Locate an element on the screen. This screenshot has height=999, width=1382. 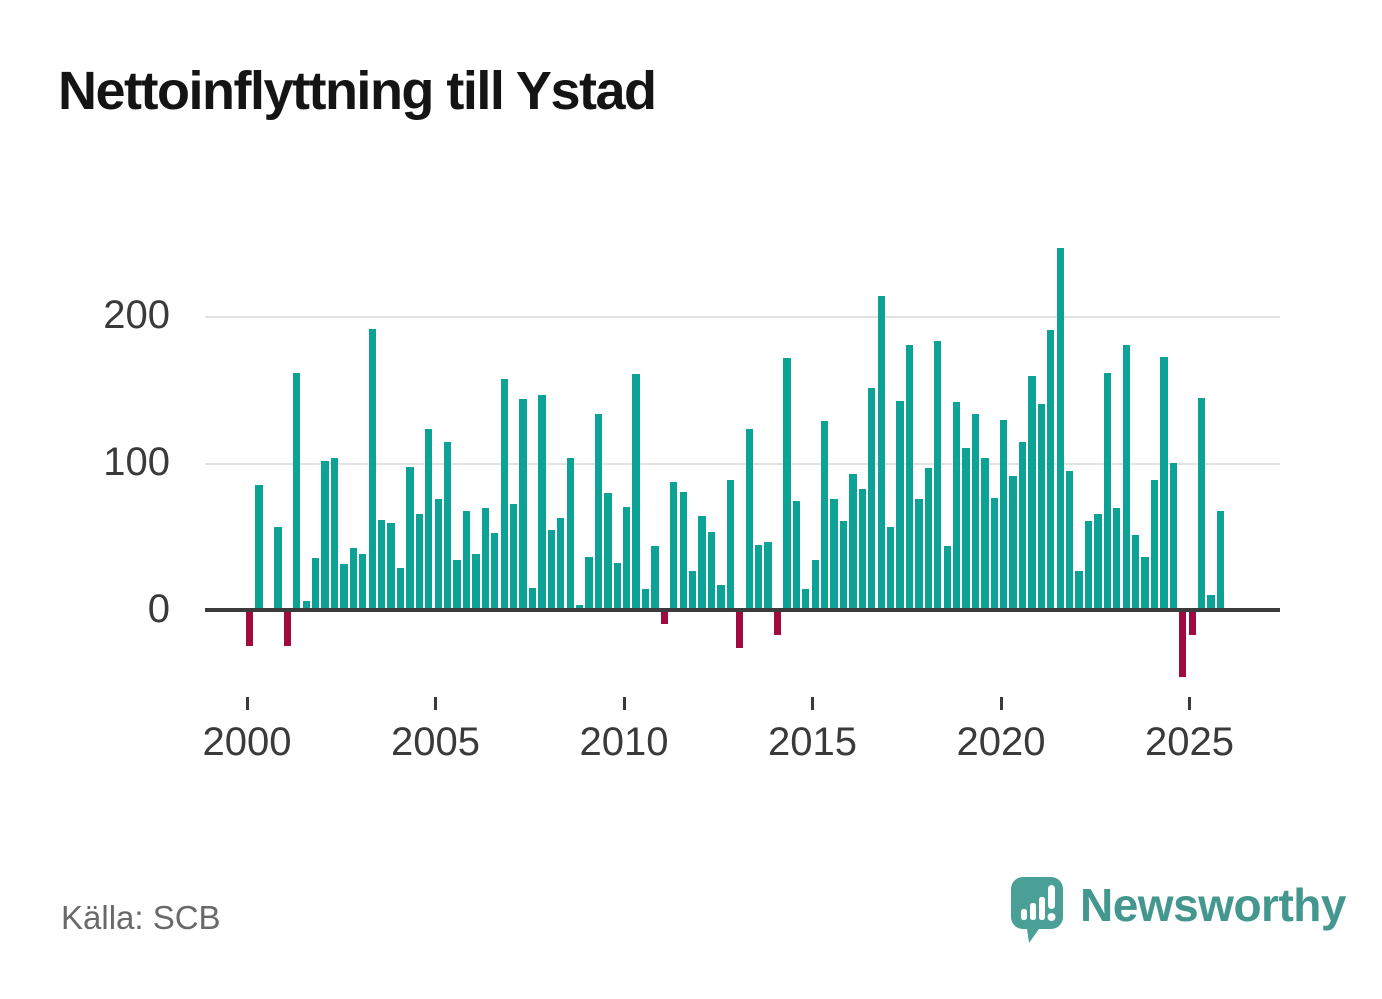
bar-2023Q4 is located at coordinates (1145, 583).